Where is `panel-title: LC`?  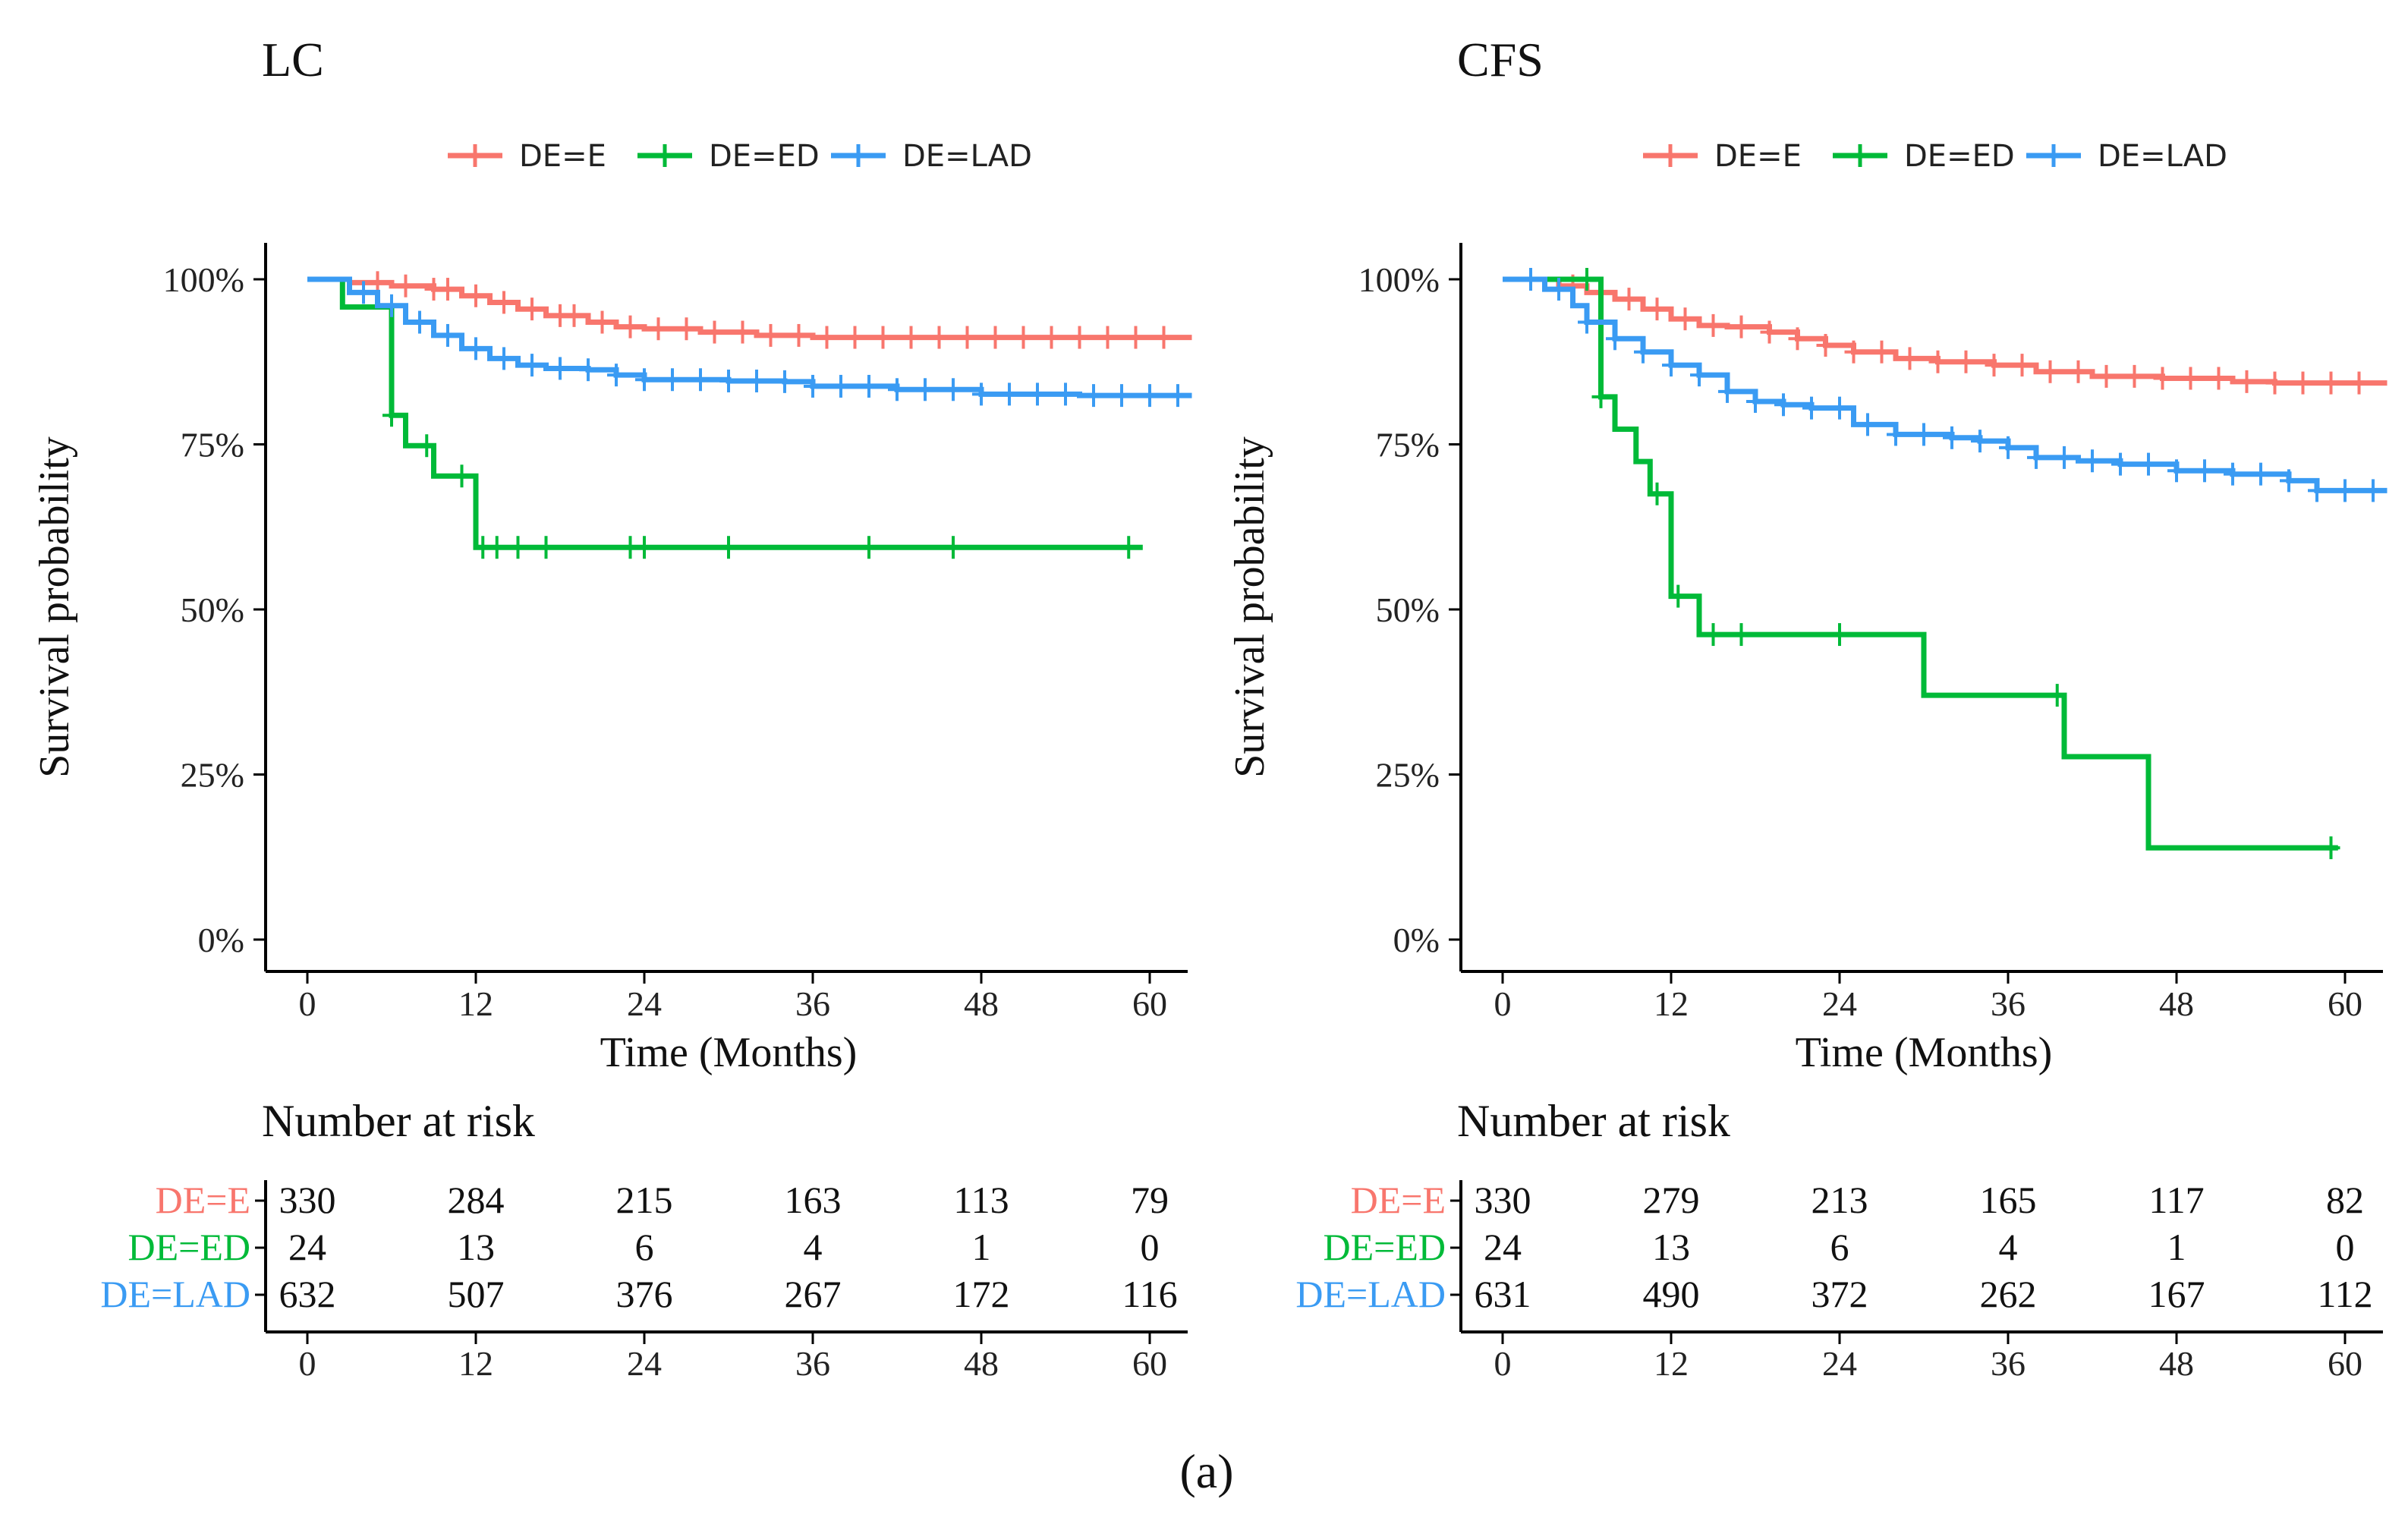
panel-title: LC is located at coordinates (293, 60).